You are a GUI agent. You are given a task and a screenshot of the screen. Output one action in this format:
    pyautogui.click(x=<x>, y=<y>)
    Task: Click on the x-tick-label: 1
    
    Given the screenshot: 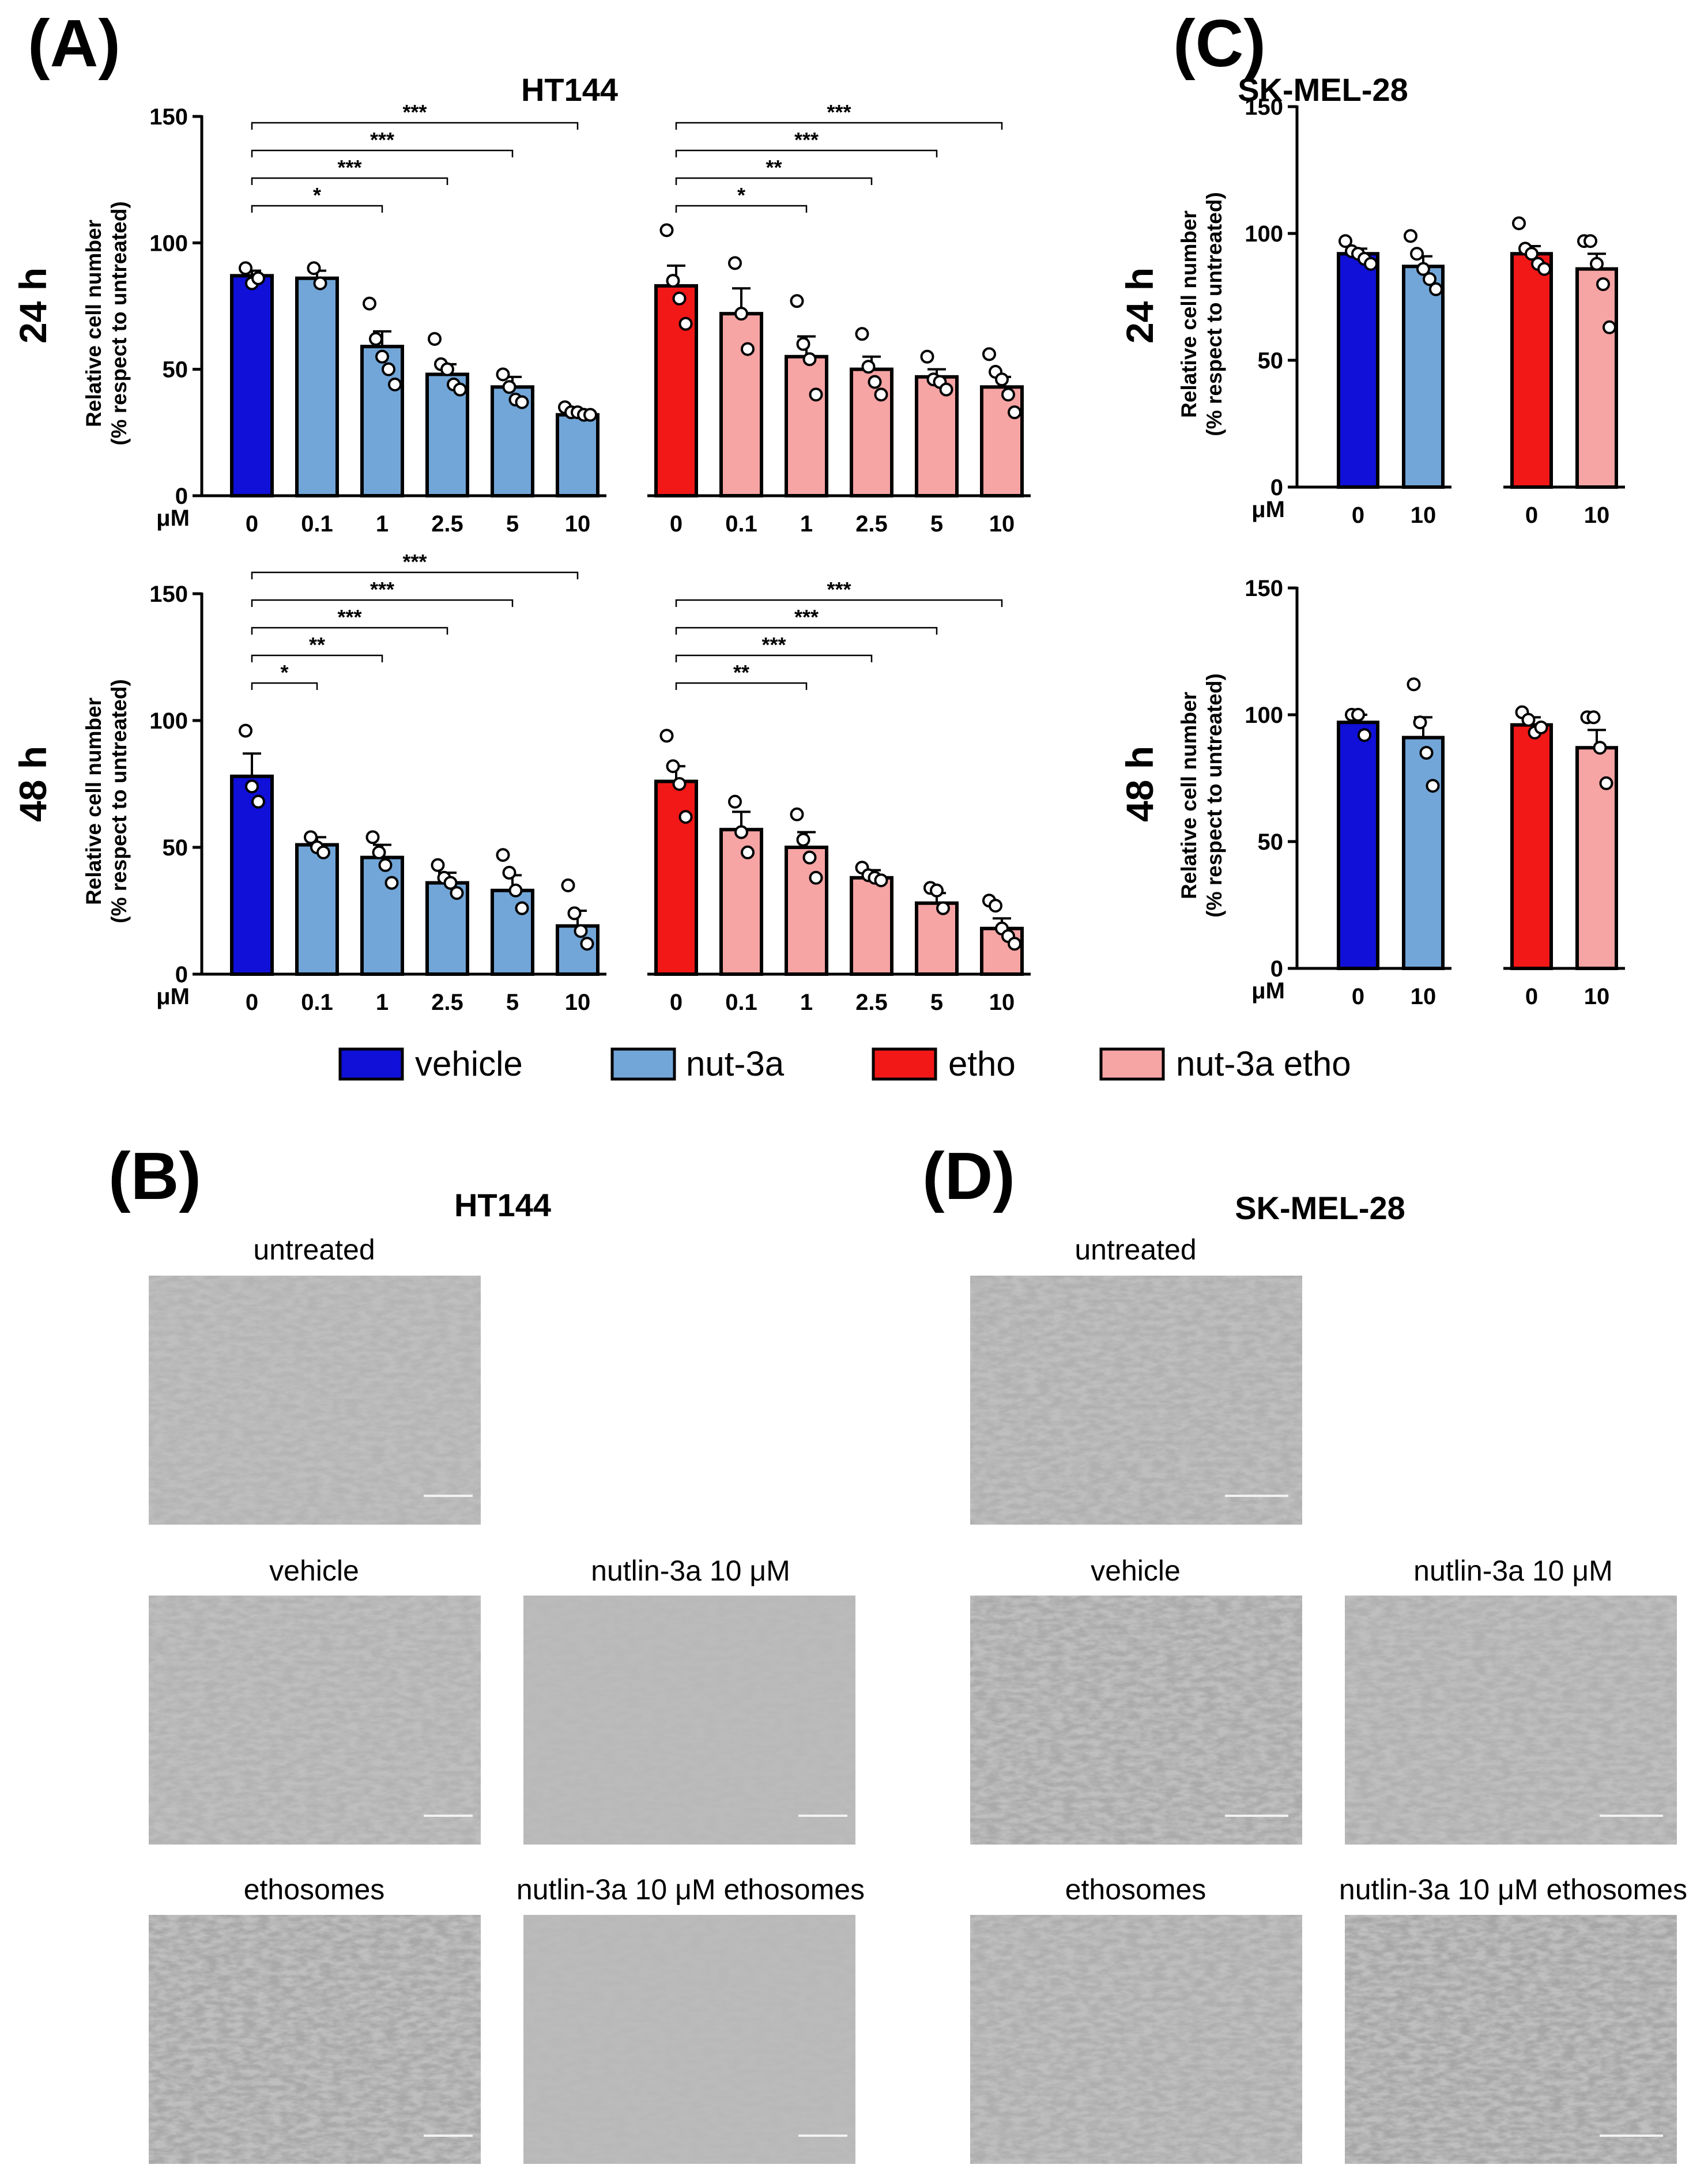 What is the action you would take?
    pyautogui.click(x=807, y=1002)
    